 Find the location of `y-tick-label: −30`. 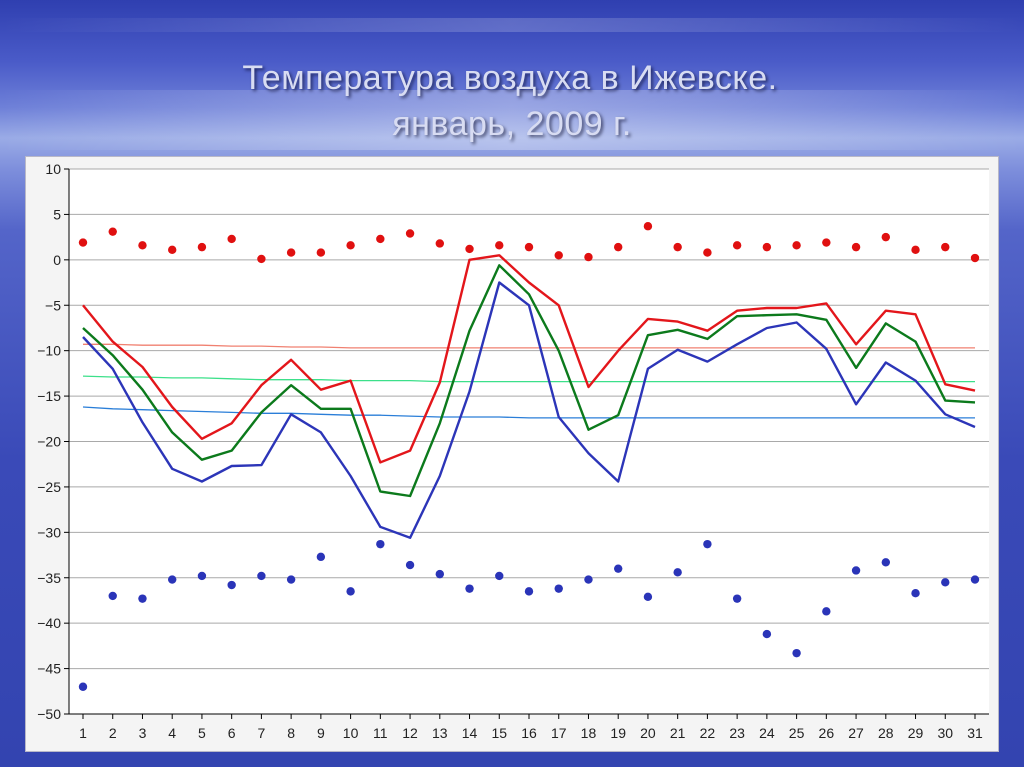

y-tick-label: −30 is located at coordinates (49, 532).